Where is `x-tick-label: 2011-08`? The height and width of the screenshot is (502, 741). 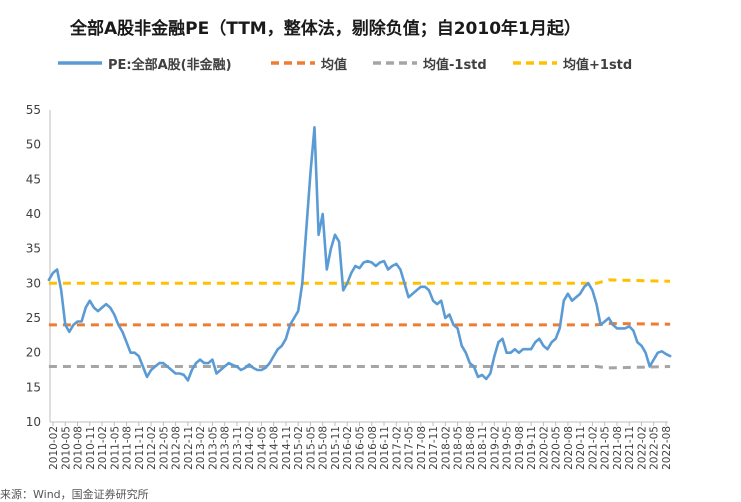 x-tick-label: 2011-08 is located at coordinates (128, 448).